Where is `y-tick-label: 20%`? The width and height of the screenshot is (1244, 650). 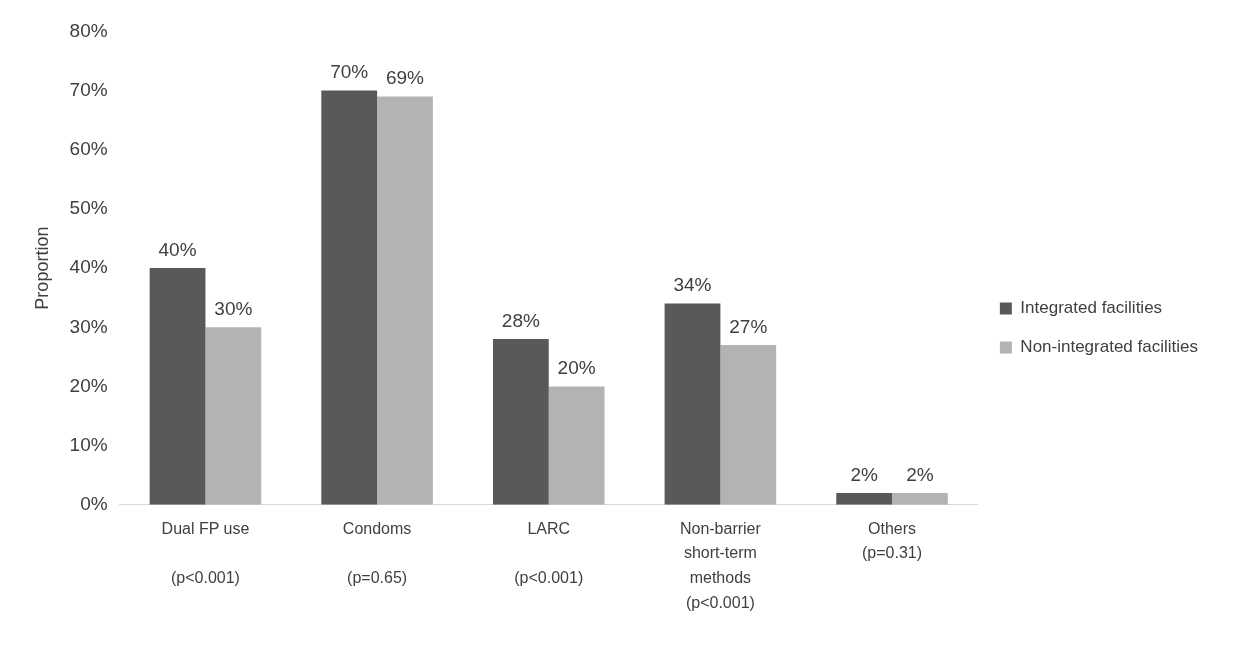
y-tick-label: 20% is located at coordinates (88, 385).